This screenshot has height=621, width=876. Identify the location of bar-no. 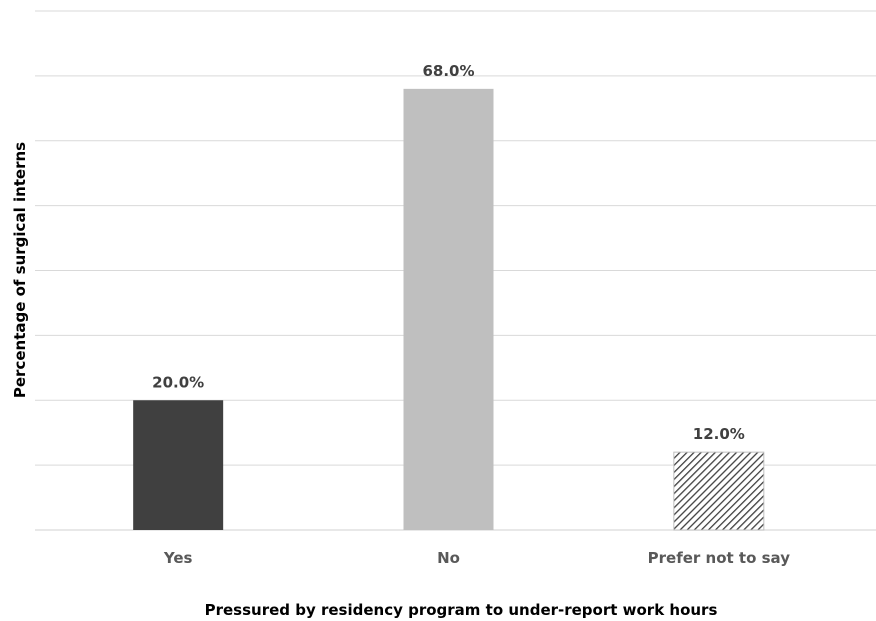
(448, 309).